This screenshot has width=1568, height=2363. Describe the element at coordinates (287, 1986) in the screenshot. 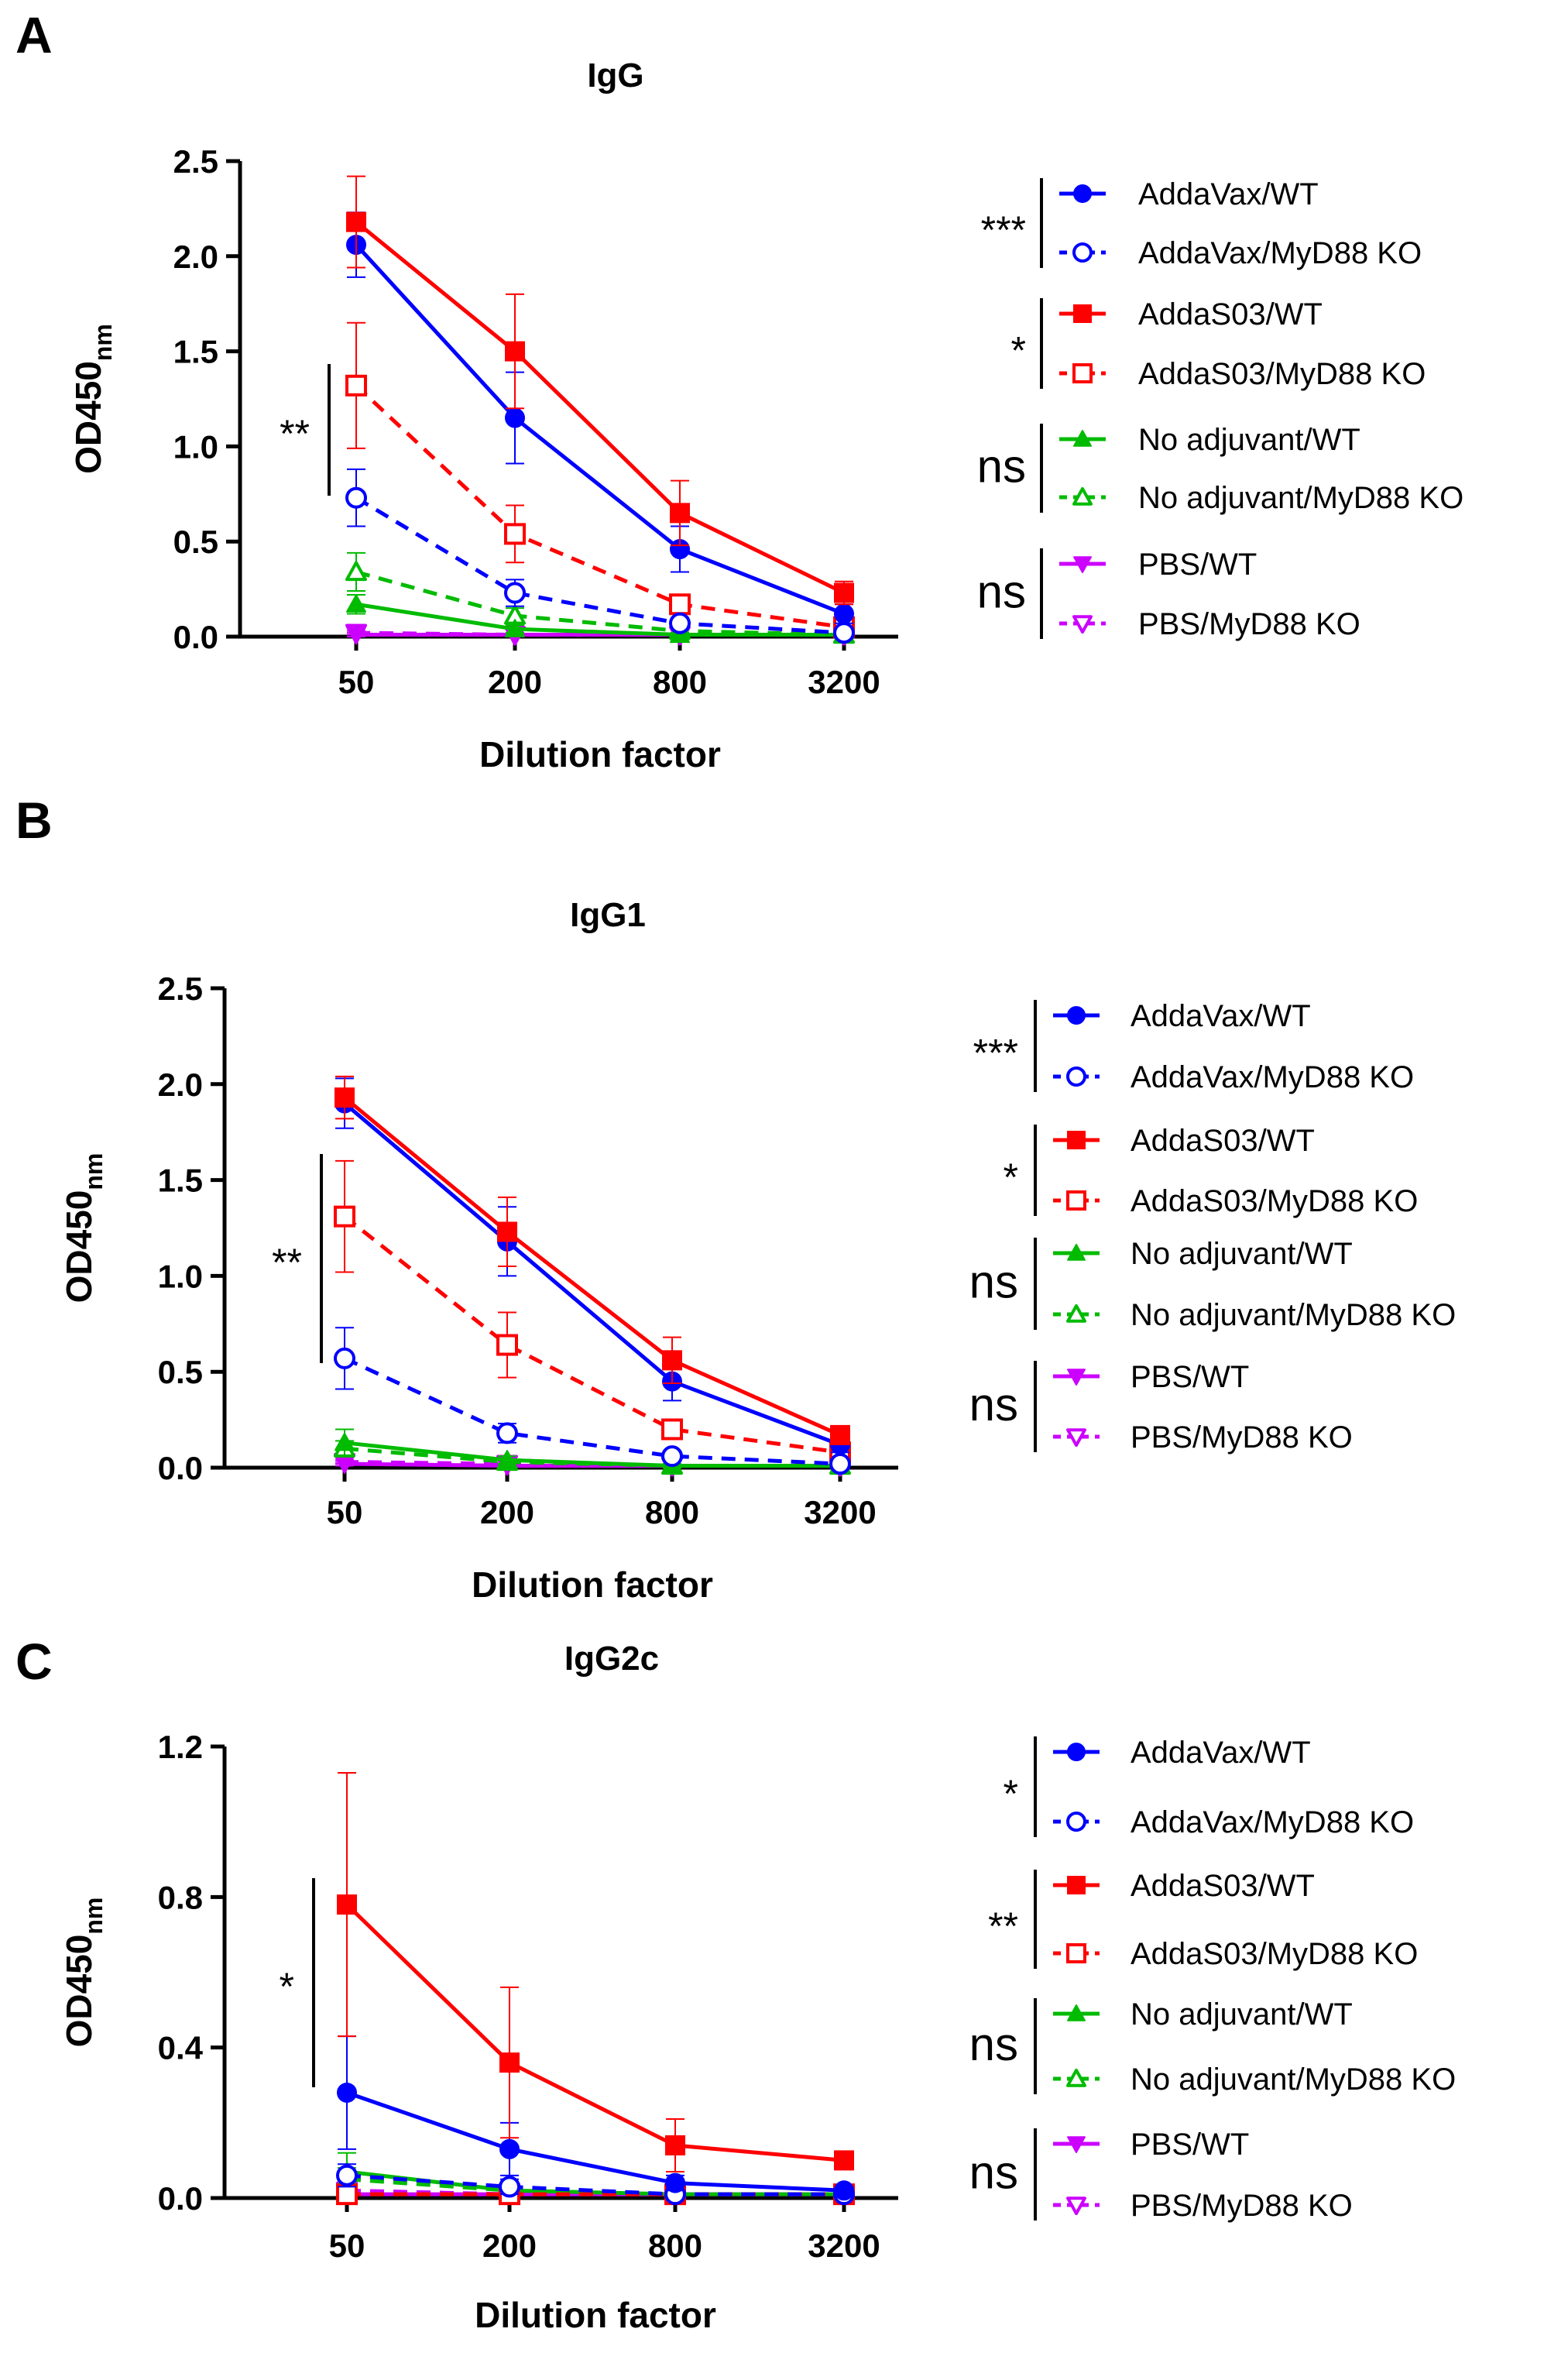

I see `significance-label: *` at that location.